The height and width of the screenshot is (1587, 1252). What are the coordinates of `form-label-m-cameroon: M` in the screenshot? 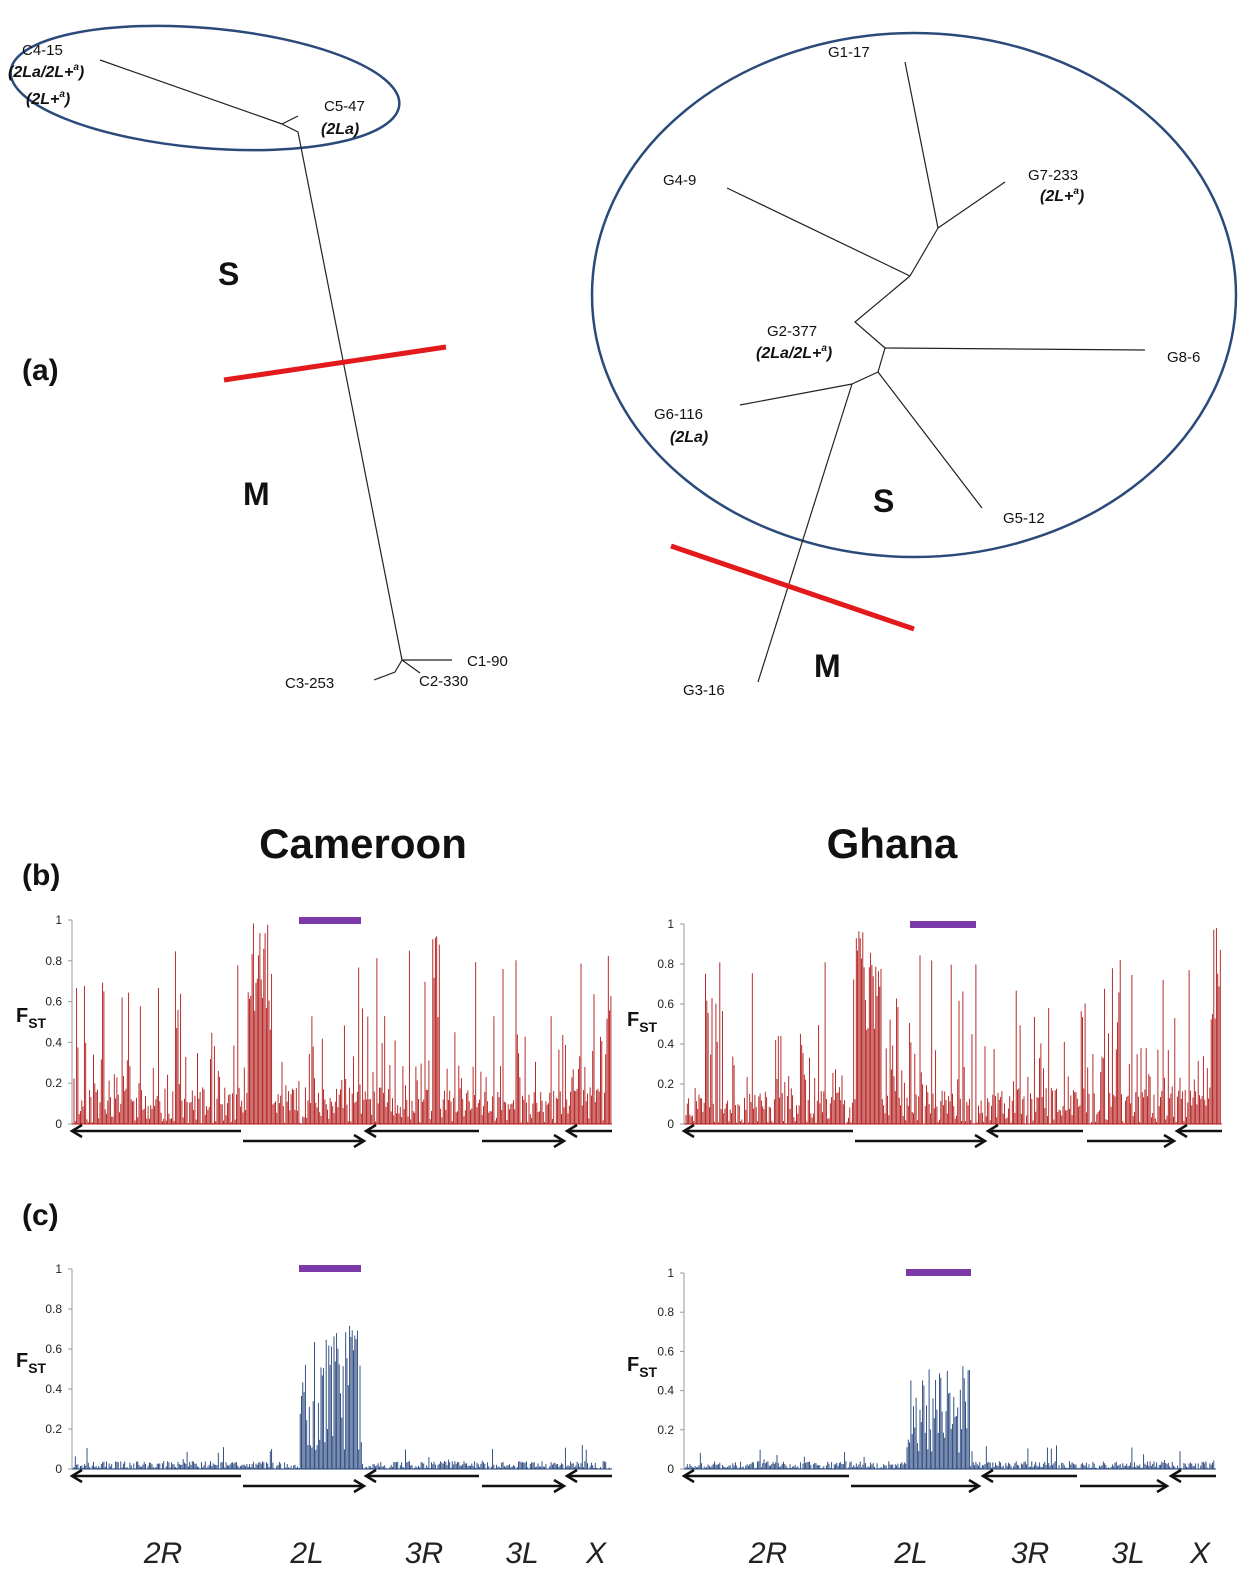 It's located at (256, 494).